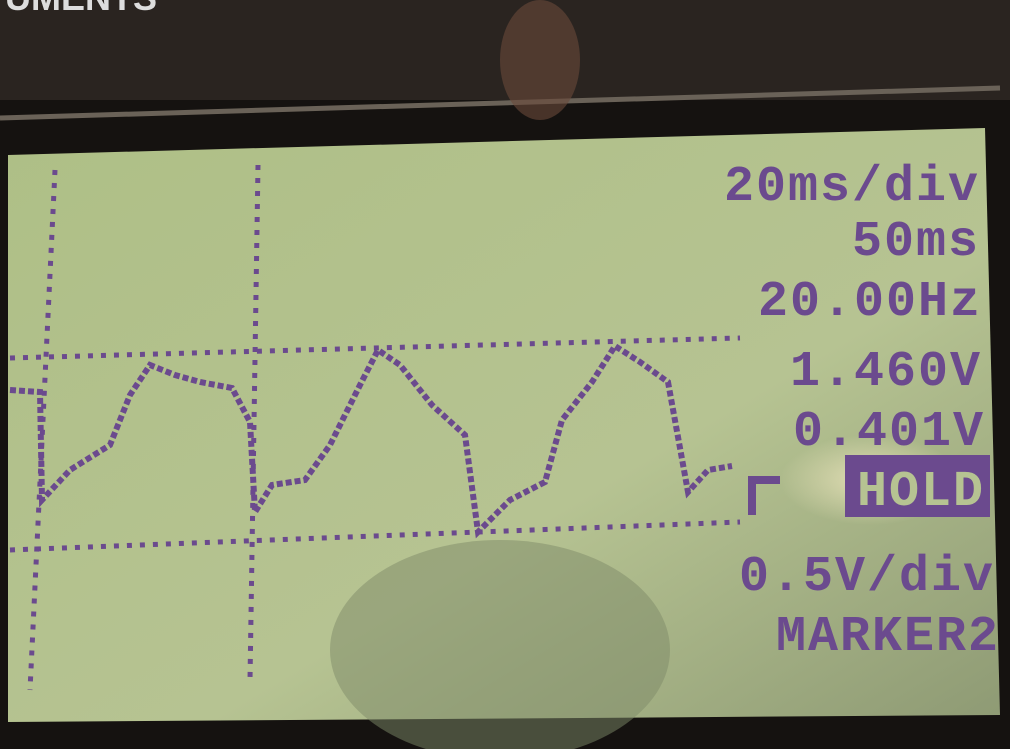  Describe the element at coordinates (540, 60) in the screenshot. I see `reflection` at that location.